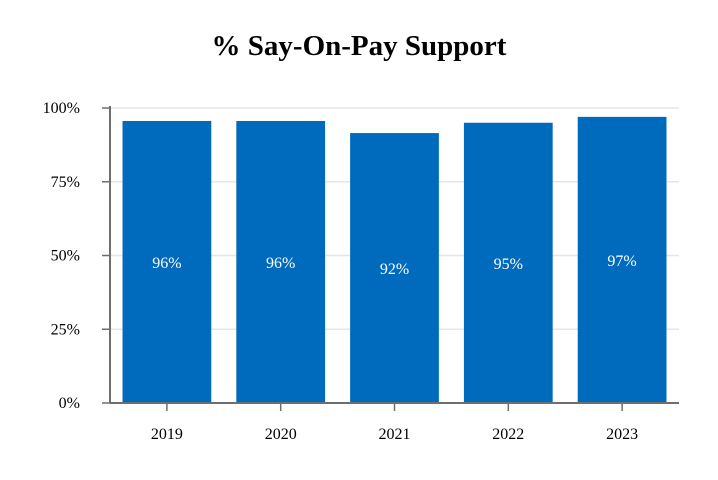 This screenshot has height=480, width=718. What do you see at coordinates (65, 256) in the screenshot?
I see `y-tick-label: 50%` at bounding box center [65, 256].